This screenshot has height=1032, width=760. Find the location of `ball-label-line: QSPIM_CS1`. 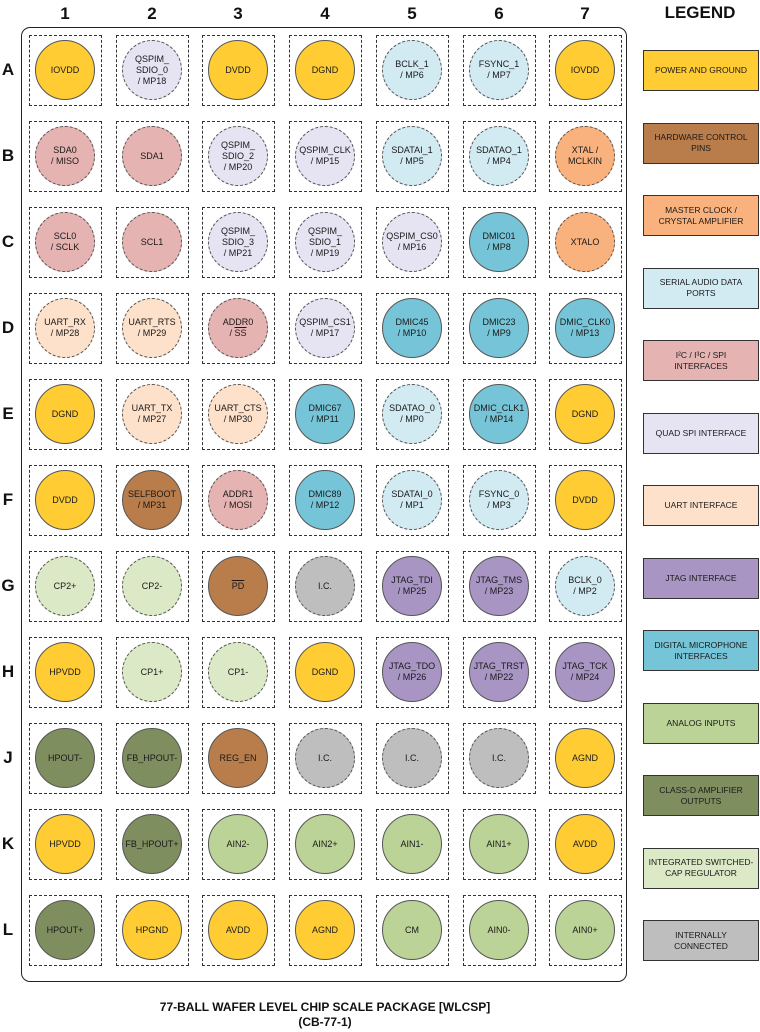

ball-label-line: QSPIM_CS1 is located at coordinates (325, 322).